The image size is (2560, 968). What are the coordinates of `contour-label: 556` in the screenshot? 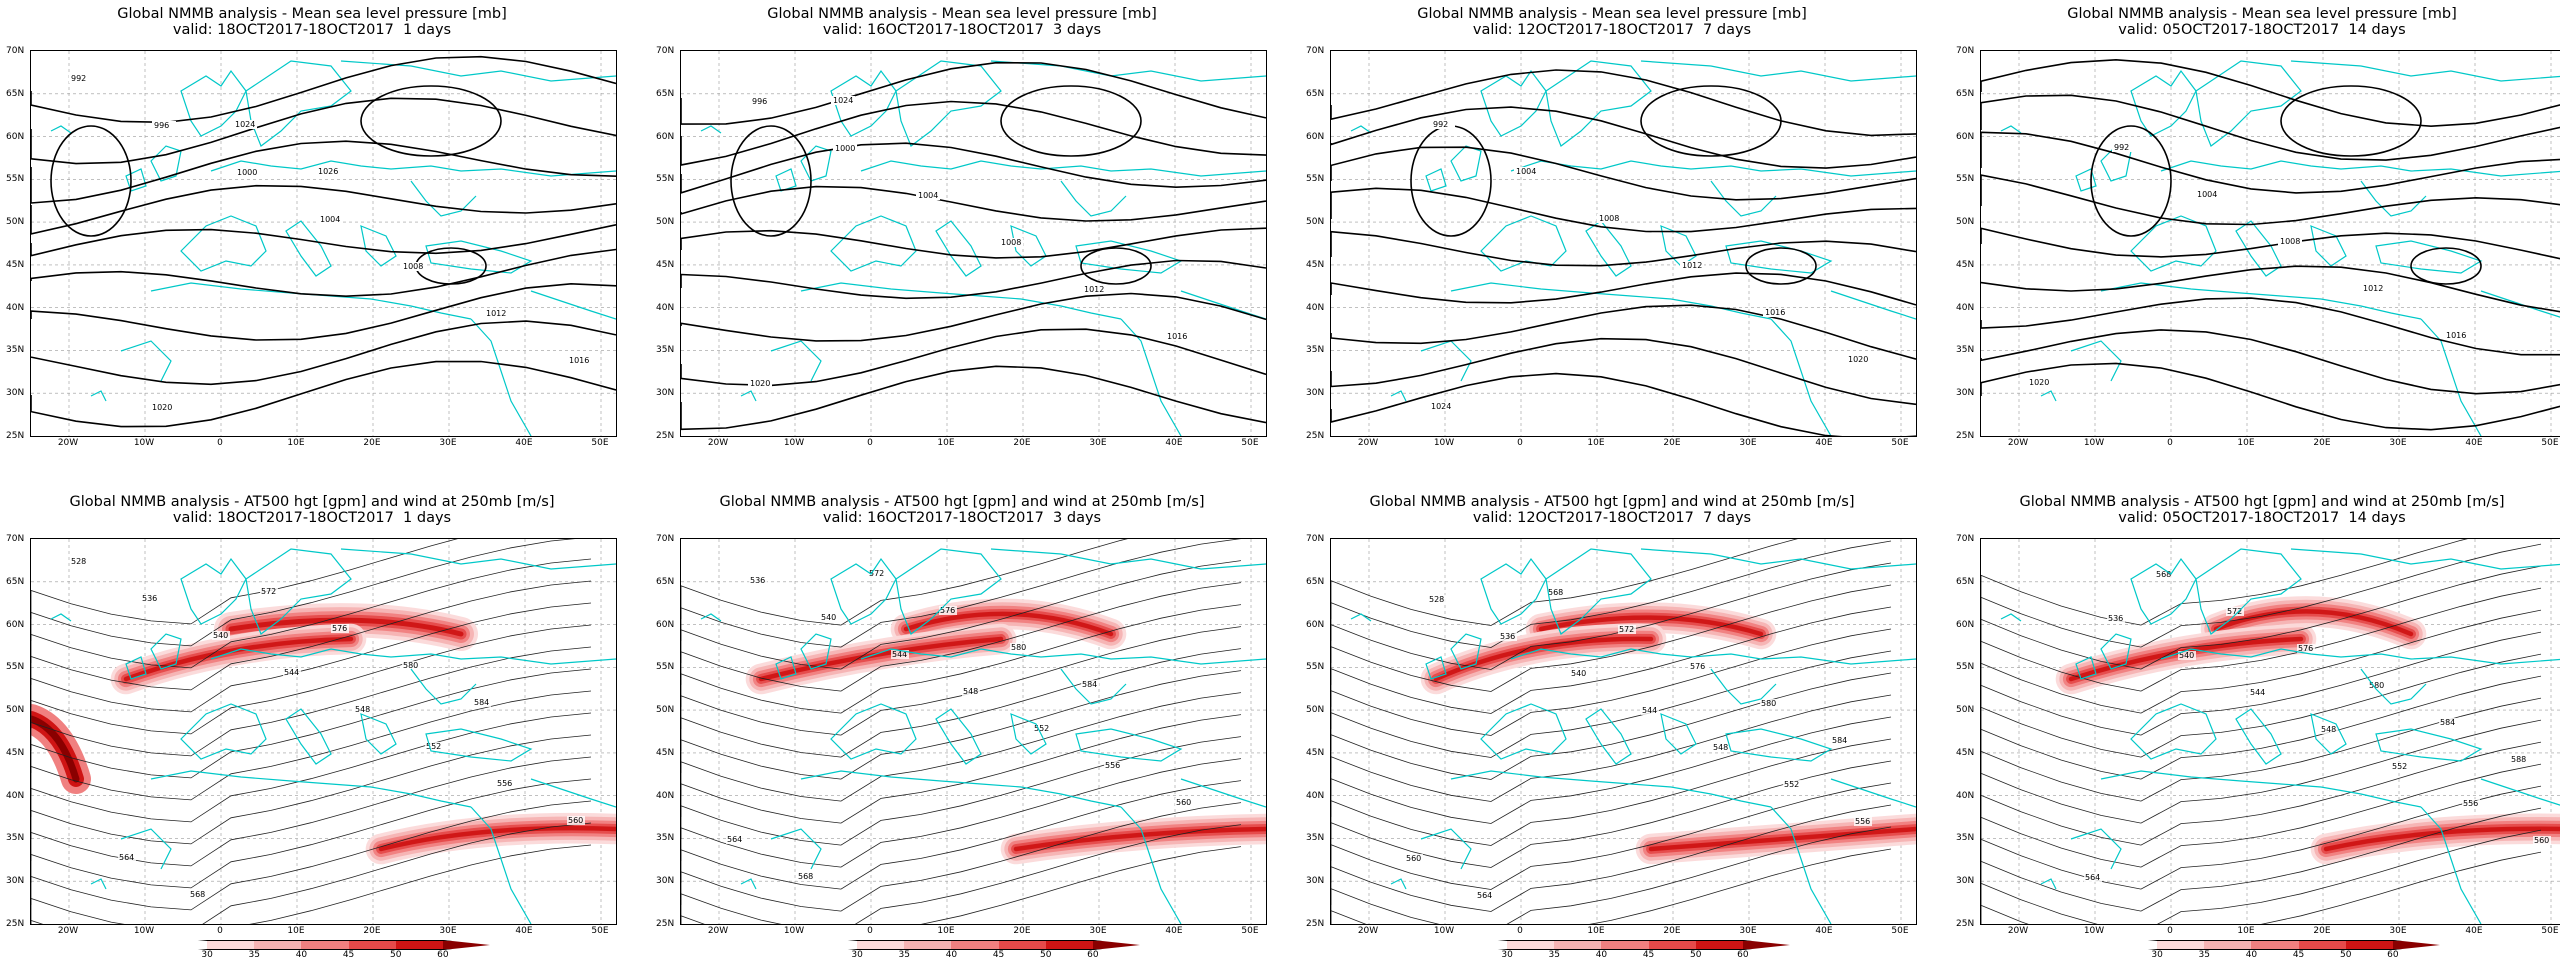 It's located at (2470, 803).